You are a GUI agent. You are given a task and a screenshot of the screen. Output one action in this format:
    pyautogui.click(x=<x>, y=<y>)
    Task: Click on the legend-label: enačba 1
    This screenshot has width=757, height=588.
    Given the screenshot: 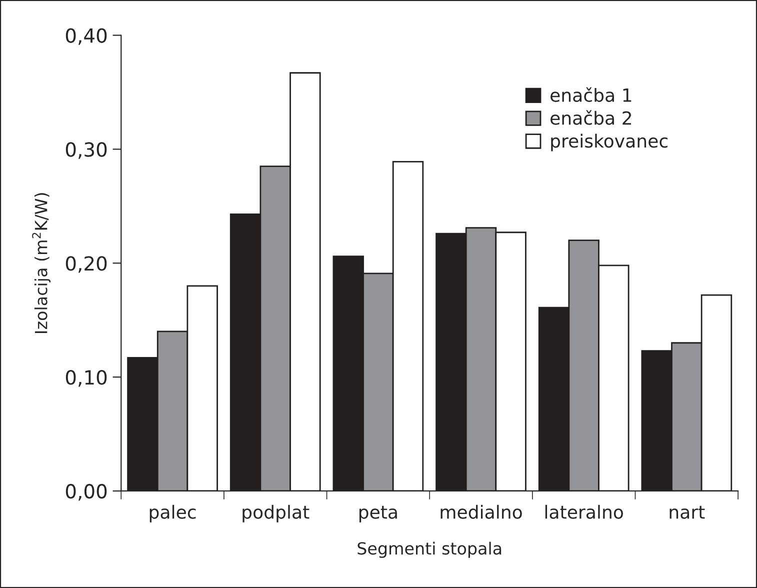 What is the action you would take?
    pyautogui.click(x=591, y=94)
    